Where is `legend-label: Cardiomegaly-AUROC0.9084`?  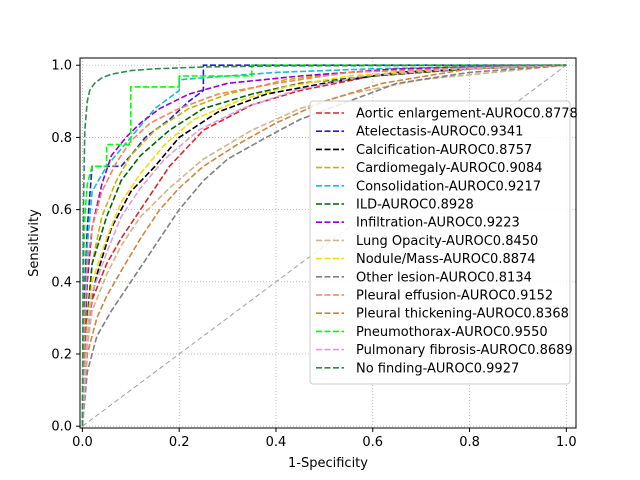 legend-label: Cardiomegaly-AUROC0.9084 is located at coordinates (449, 168).